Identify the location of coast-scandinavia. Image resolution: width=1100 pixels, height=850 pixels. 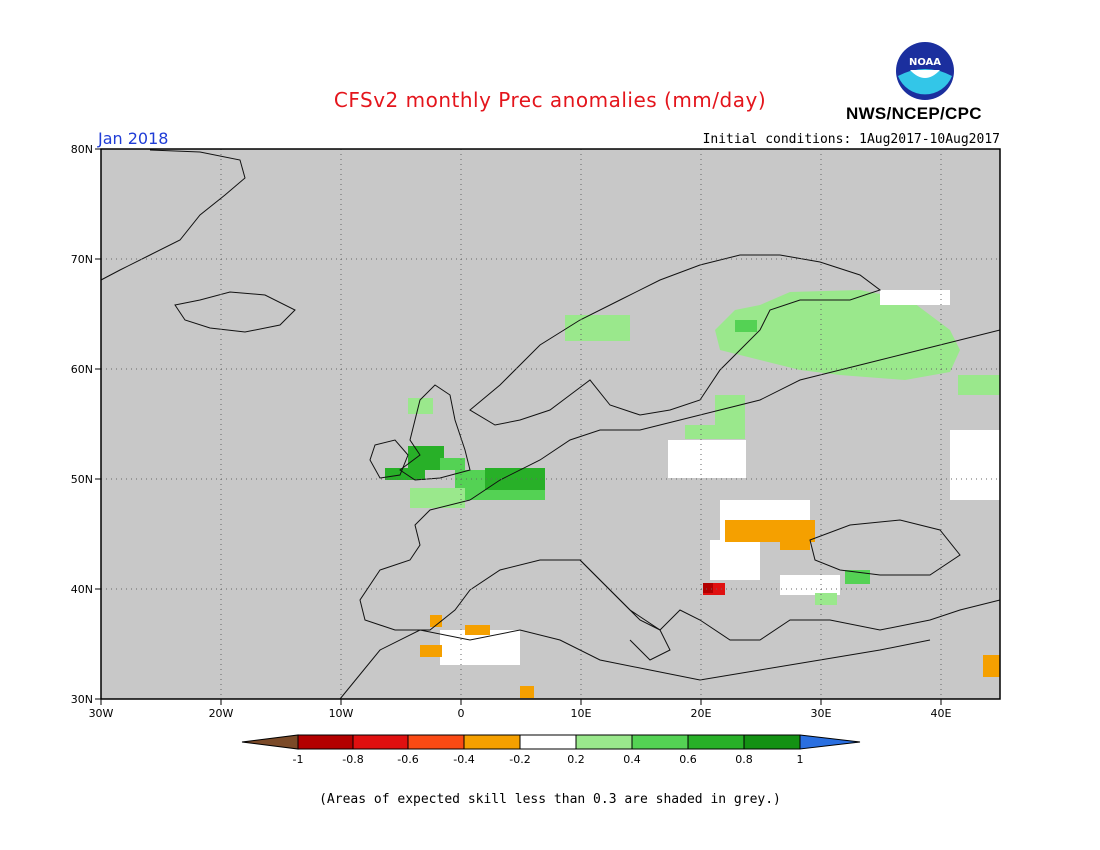
(675, 340).